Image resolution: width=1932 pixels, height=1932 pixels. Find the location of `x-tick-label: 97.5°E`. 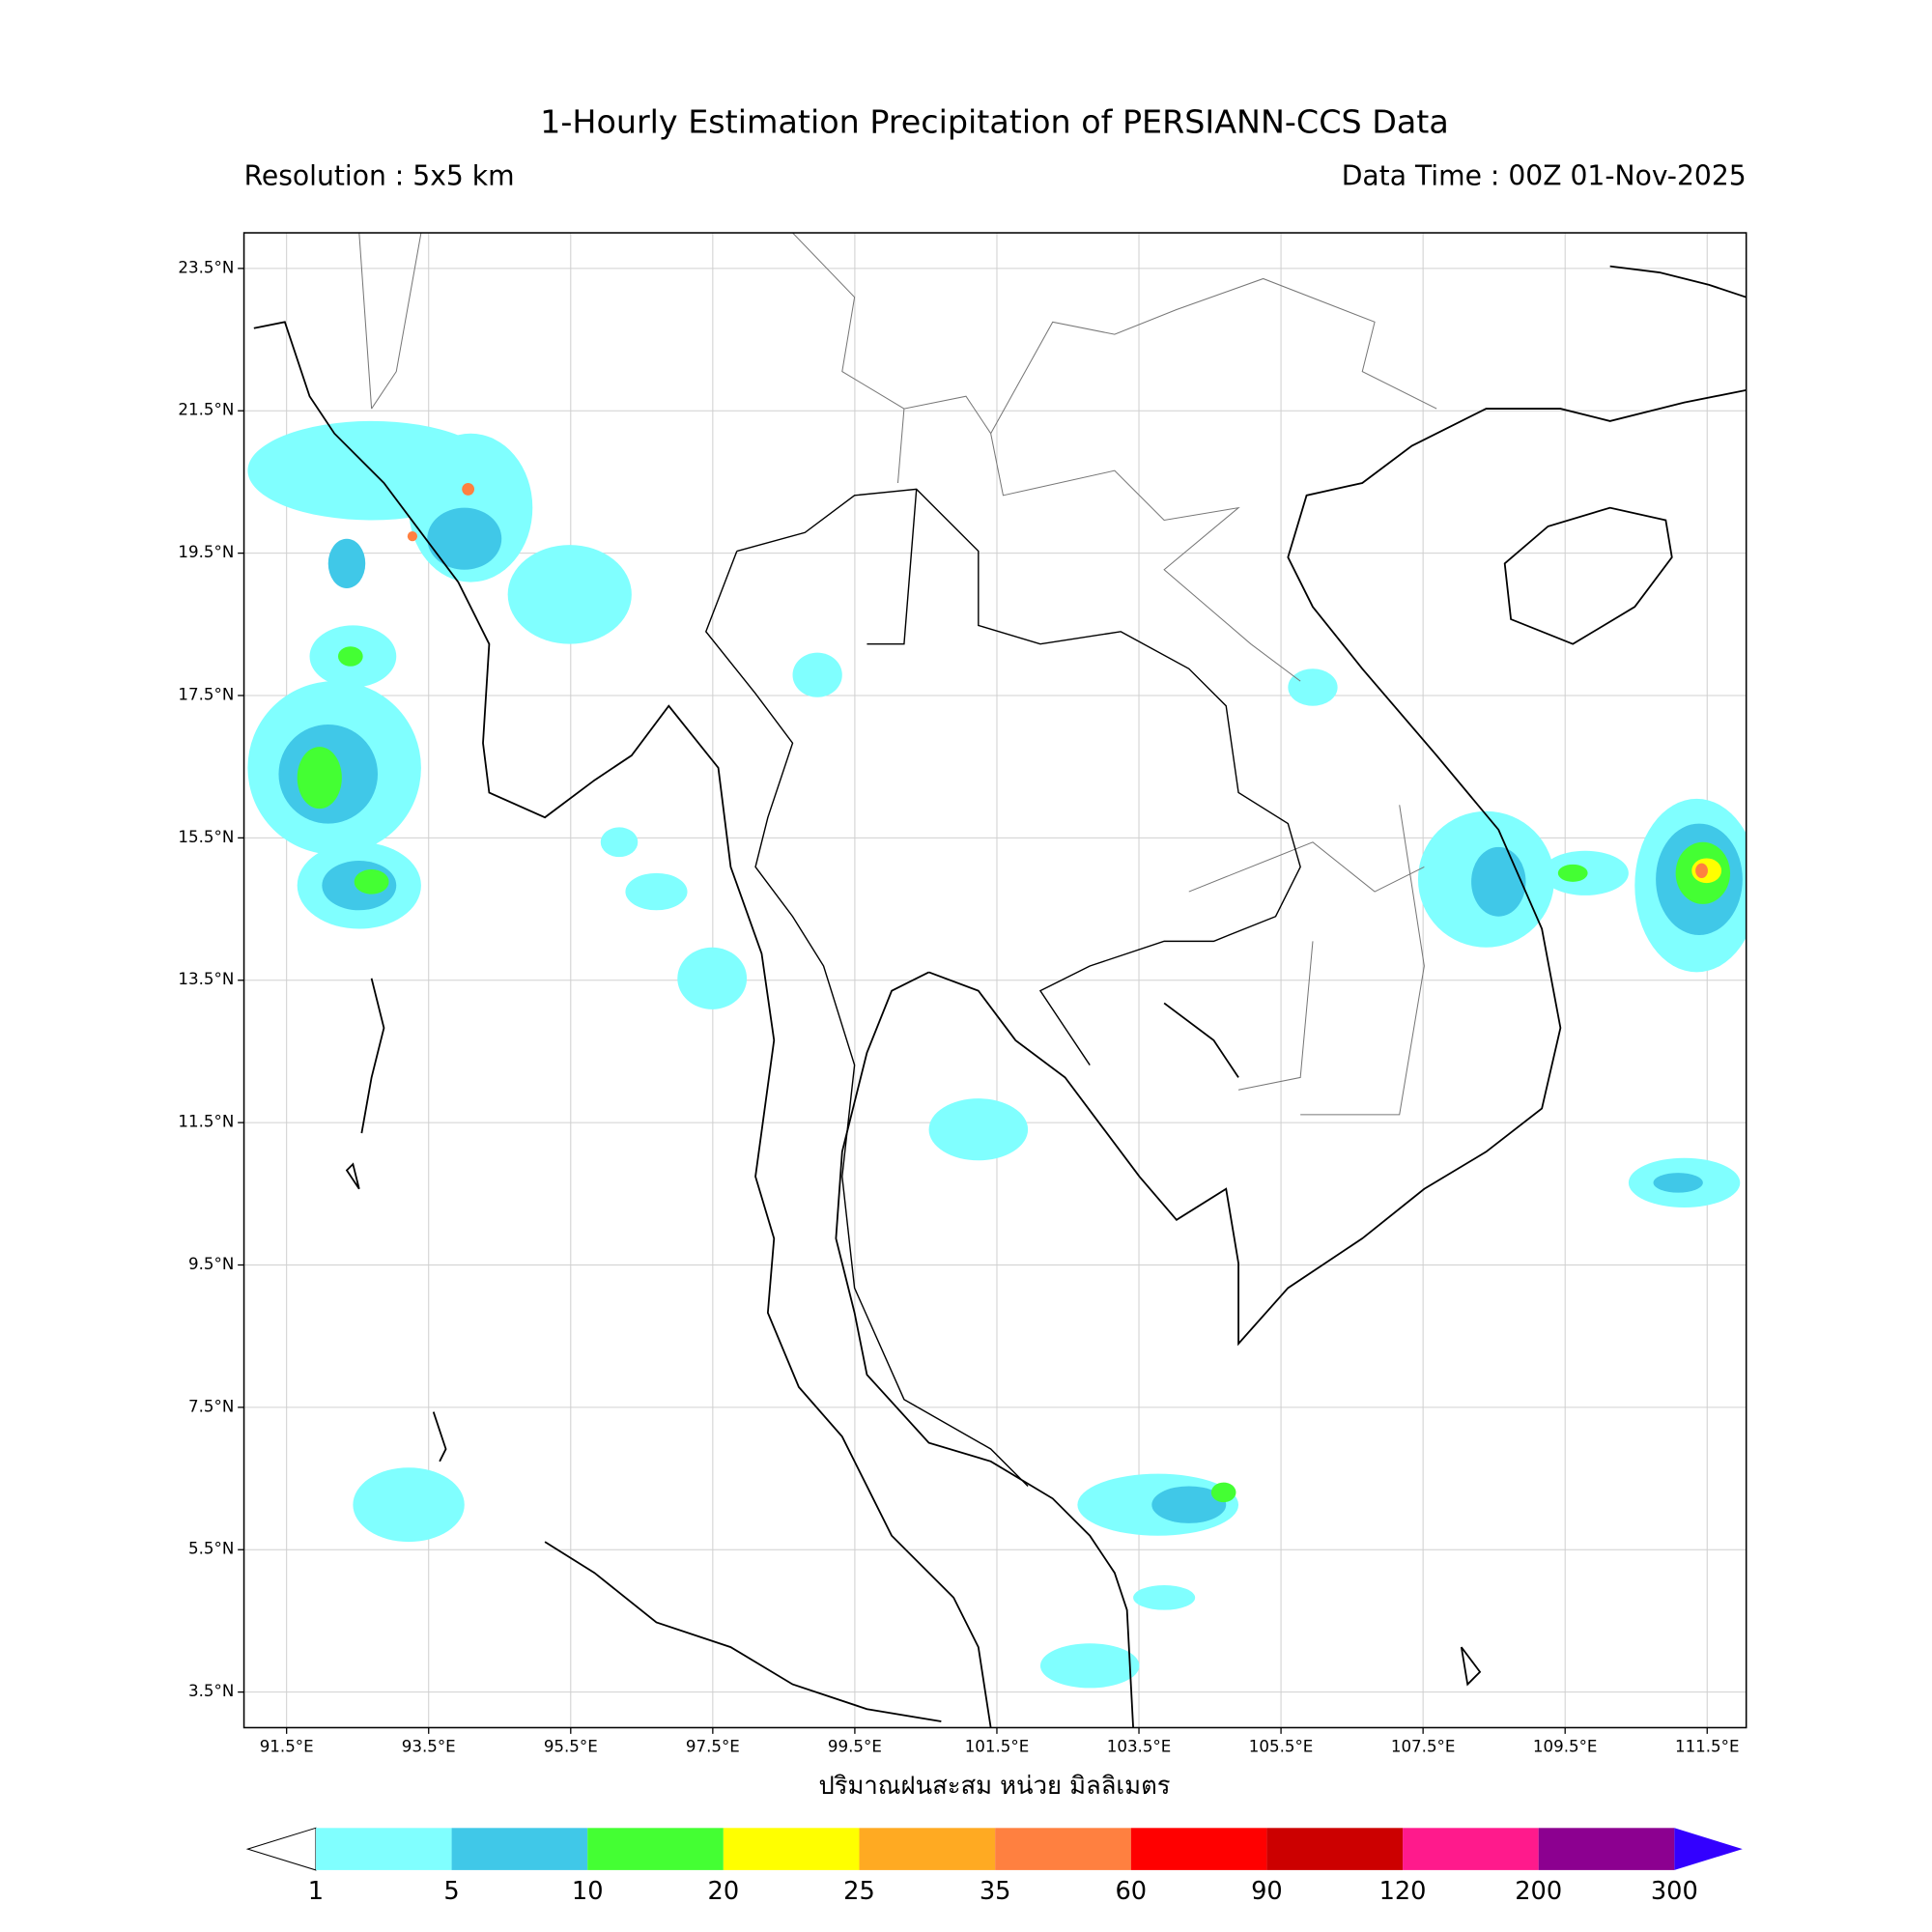

x-tick-label: 97.5°E is located at coordinates (713, 1746).